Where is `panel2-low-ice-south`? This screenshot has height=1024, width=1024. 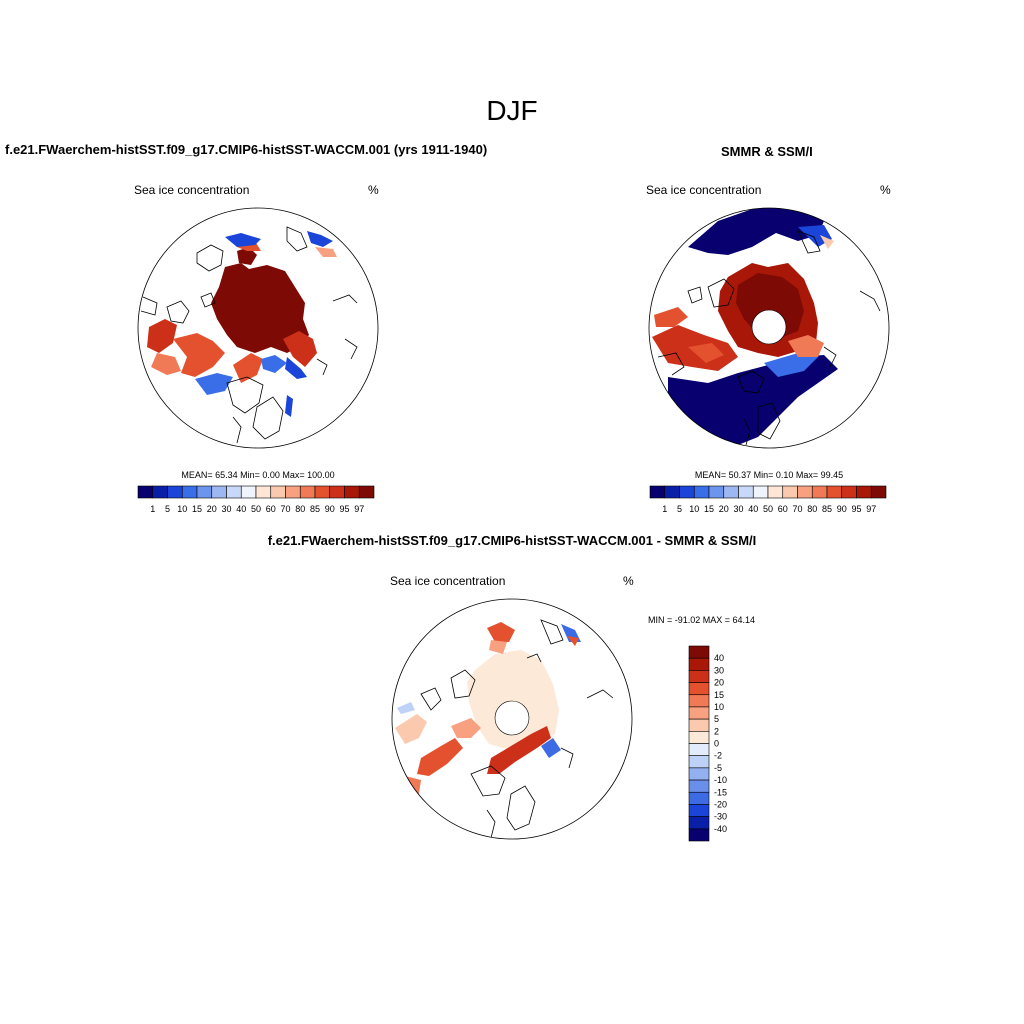
panel2-low-ice-south is located at coordinates (753, 401).